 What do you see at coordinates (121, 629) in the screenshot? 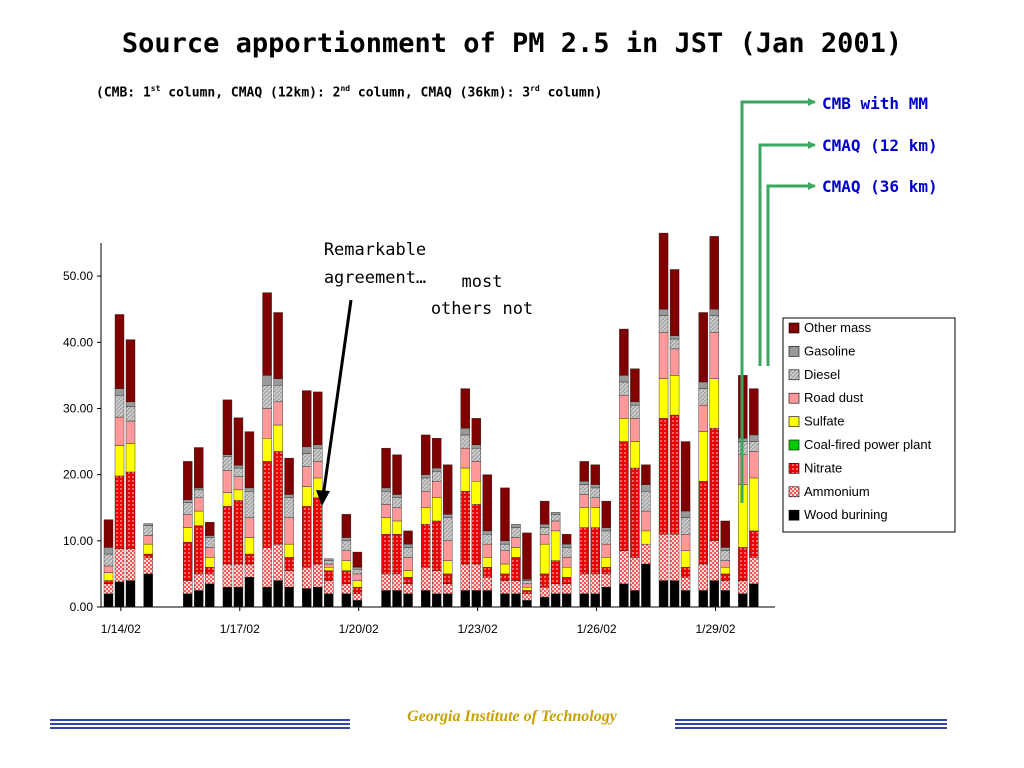
I see `x-tick-label: 1/14/02` at bounding box center [121, 629].